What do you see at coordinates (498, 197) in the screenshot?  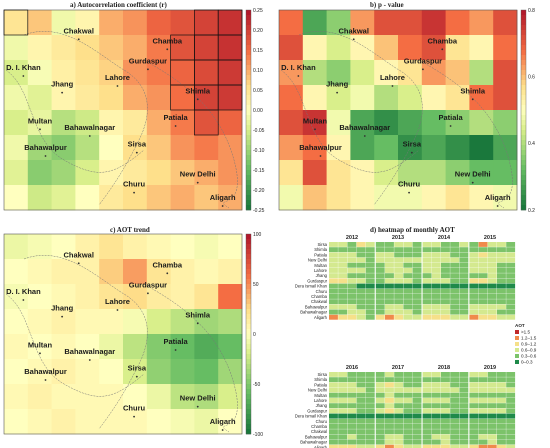 I see `city-label: Aligarh` at bounding box center [498, 197].